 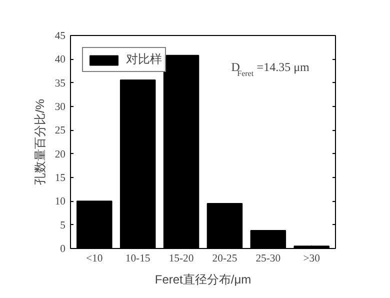 What do you see at coordinates (63, 226) in the screenshot?
I see `y-tick-label: 5` at bounding box center [63, 226].